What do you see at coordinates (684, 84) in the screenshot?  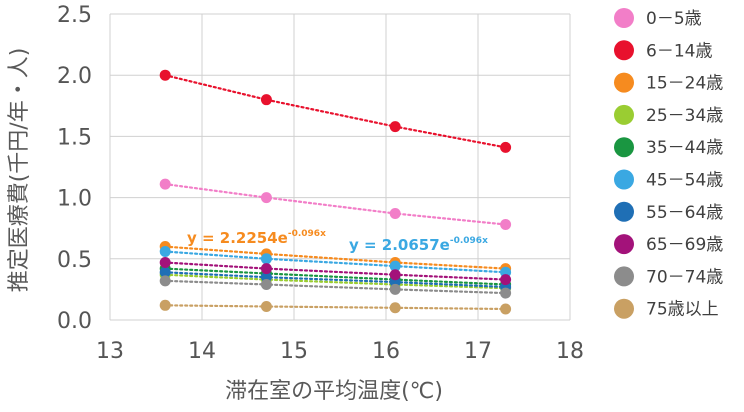 I see `legend-label: 15－24歳` at bounding box center [684, 84].